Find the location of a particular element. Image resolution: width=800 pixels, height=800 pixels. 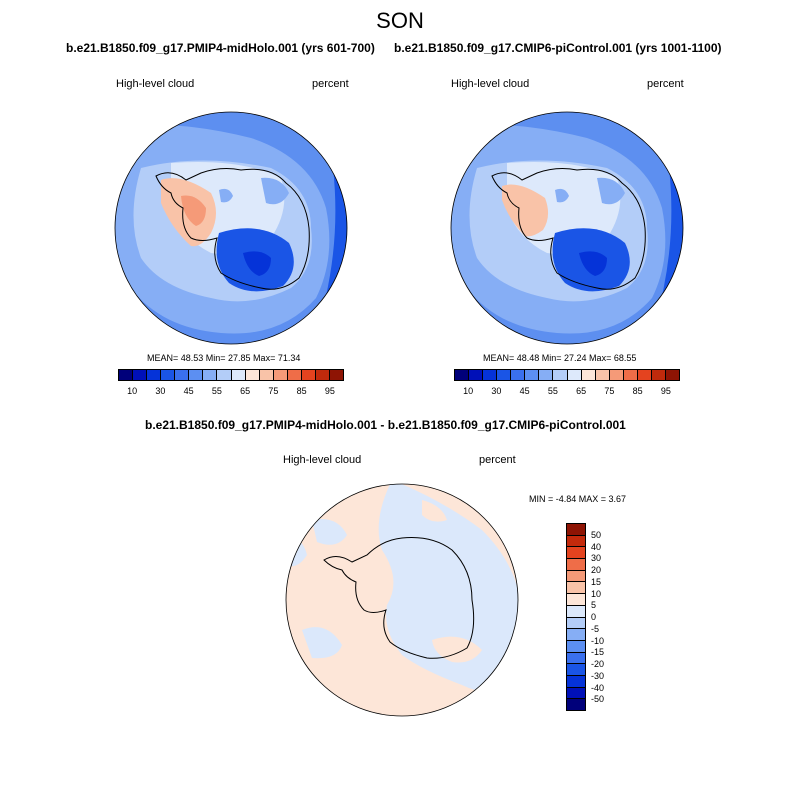

panel2-polar-map is located at coordinates (567, 228).